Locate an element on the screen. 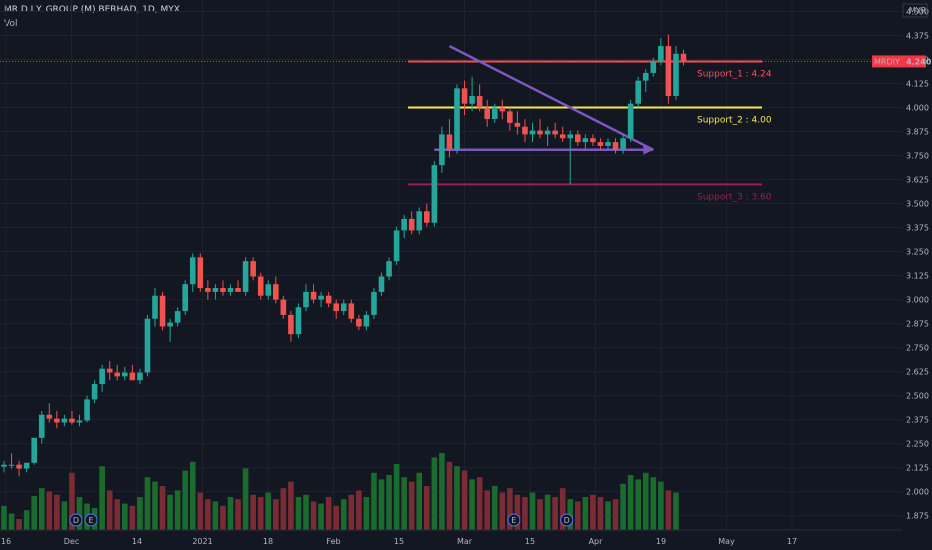 The width and height of the screenshot is (932, 550). currency-label: MYR is located at coordinates (918, 10).